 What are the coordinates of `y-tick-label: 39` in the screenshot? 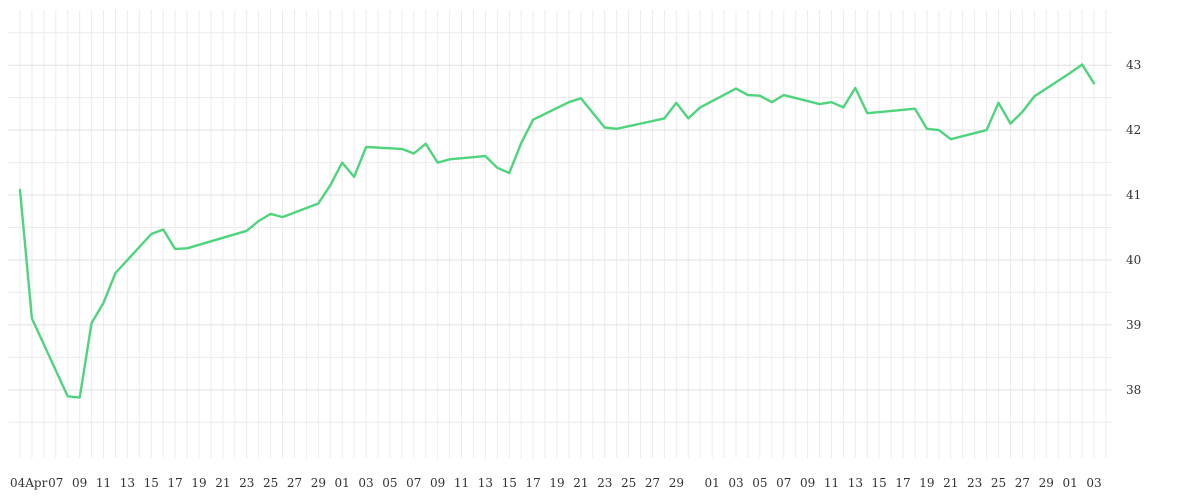 It's located at (1133, 325).